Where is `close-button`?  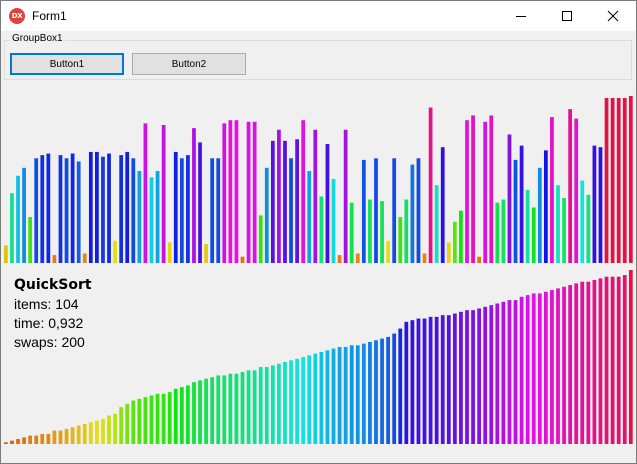
close-button is located at coordinates (613, 16).